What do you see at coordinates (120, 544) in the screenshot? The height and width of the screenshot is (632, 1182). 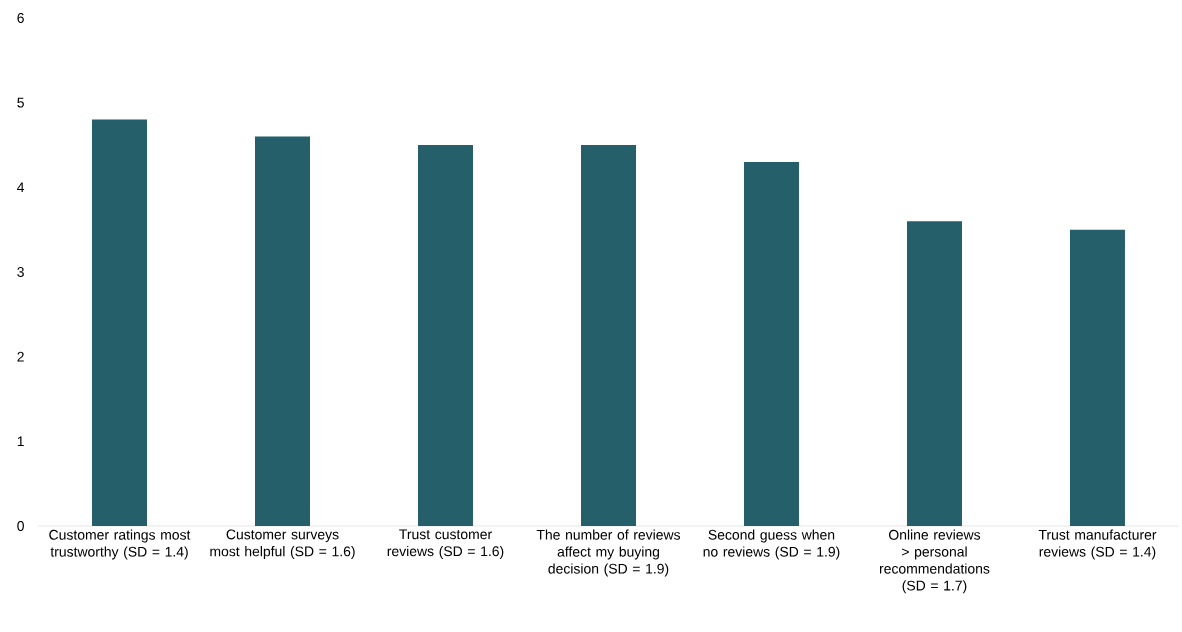 I see `x-tick-label: Customer ratings most trustworthy (SD = 1.4)` at bounding box center [120, 544].